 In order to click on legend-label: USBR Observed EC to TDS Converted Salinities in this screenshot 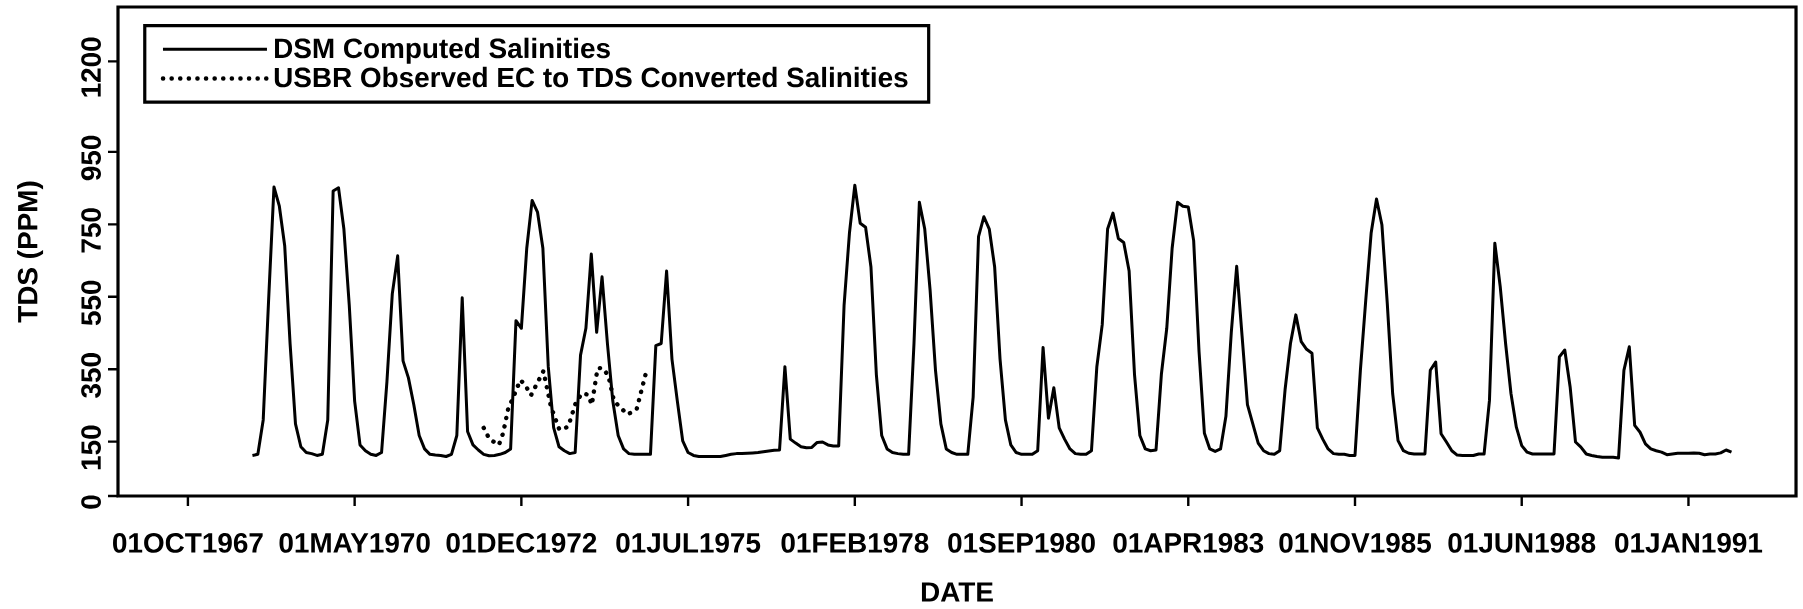, I will do `click(591, 77)`.